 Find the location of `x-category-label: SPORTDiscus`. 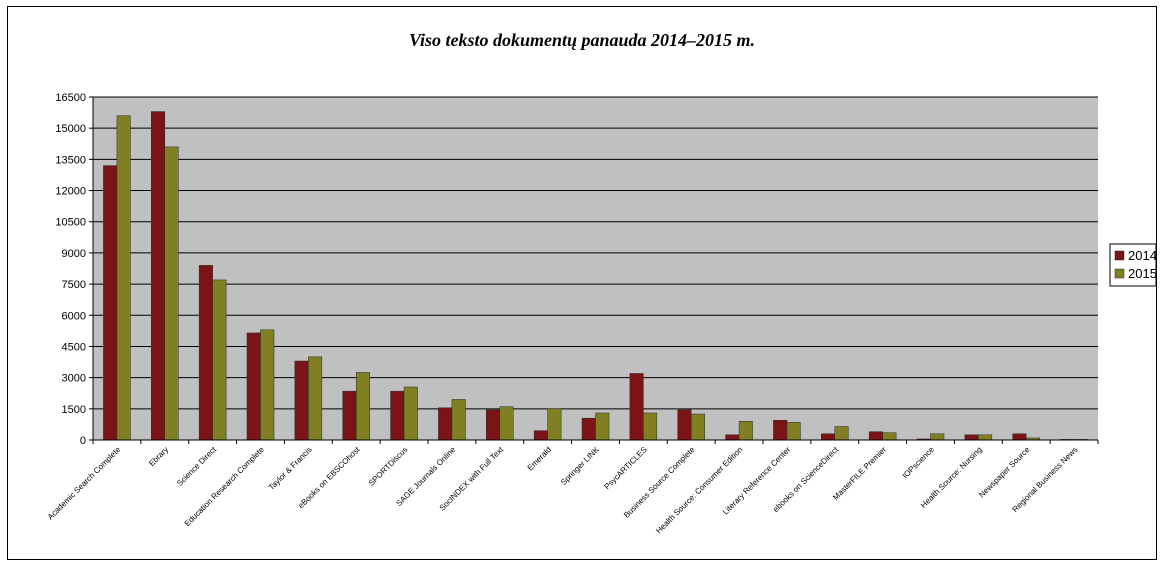

x-category-label: SPORTDiscus is located at coordinates (388, 466).